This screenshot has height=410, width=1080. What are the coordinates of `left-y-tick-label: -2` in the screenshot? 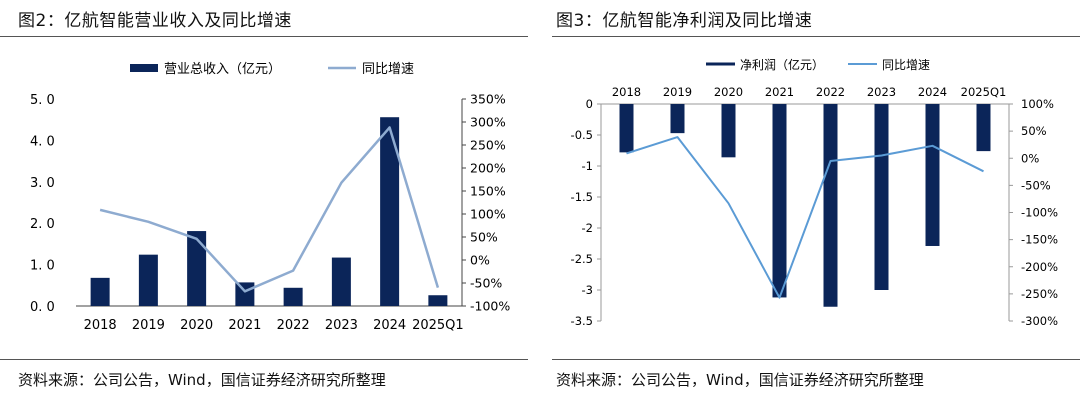 It's located at (587, 228).